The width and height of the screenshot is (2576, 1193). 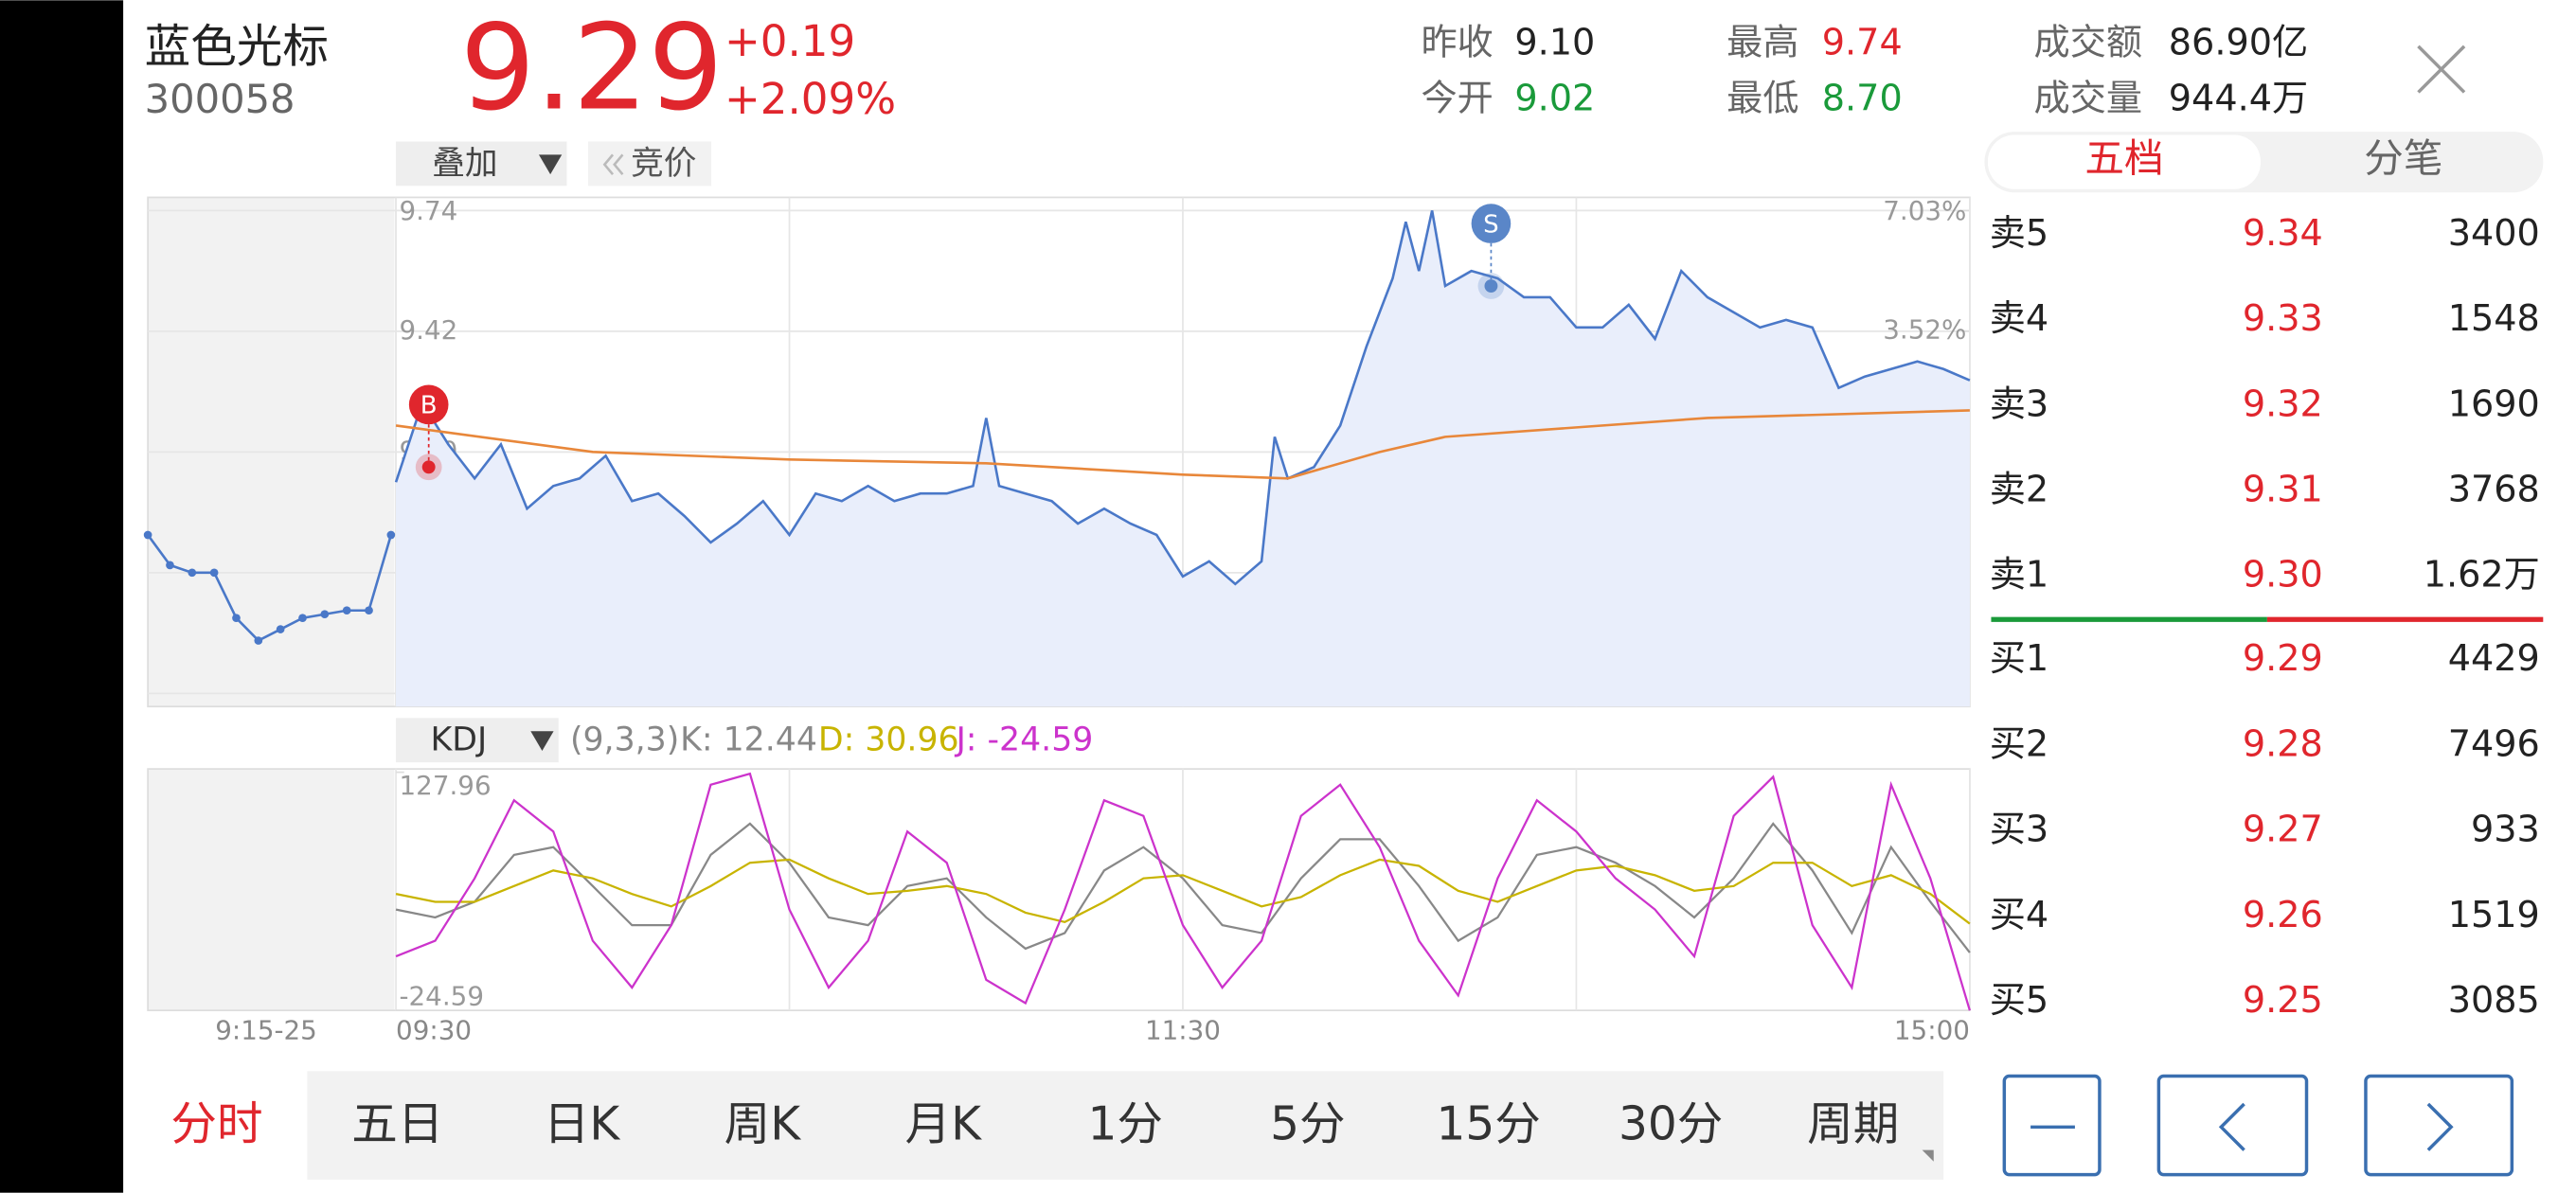 What do you see at coordinates (888, 740) in the screenshot?
I see `kdj-legend: D: 30.96` at bounding box center [888, 740].